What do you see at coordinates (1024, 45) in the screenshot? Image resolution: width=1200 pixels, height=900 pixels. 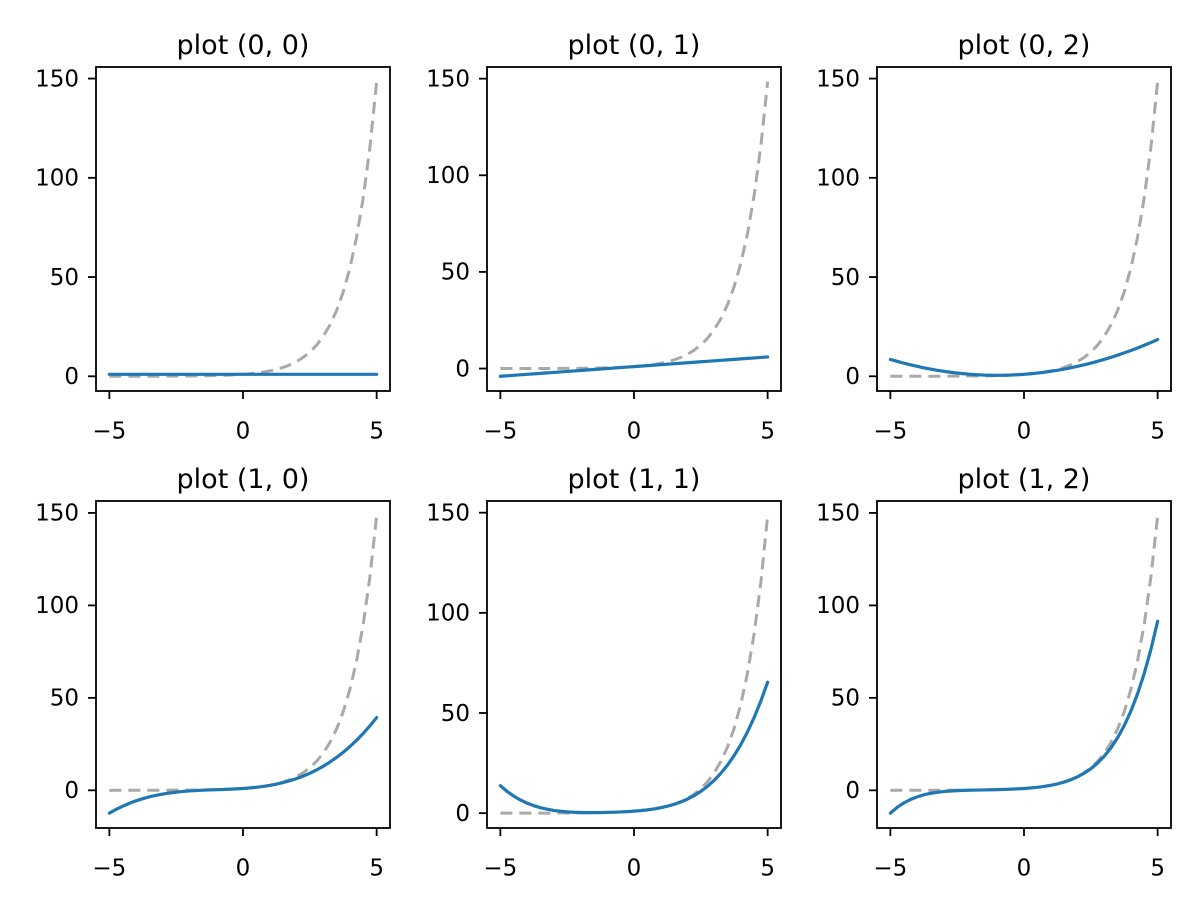 I see `subplot-title: plot (0, 2)` at bounding box center [1024, 45].